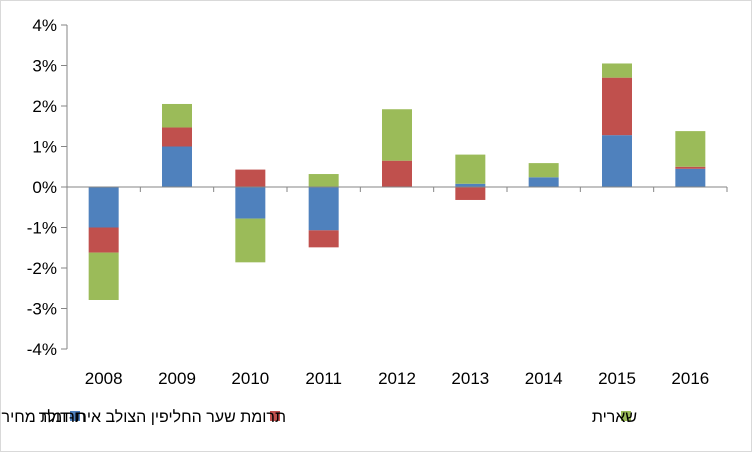  What do you see at coordinates (44, 187) in the screenshot?
I see `y-tick-label: 0%` at bounding box center [44, 187].